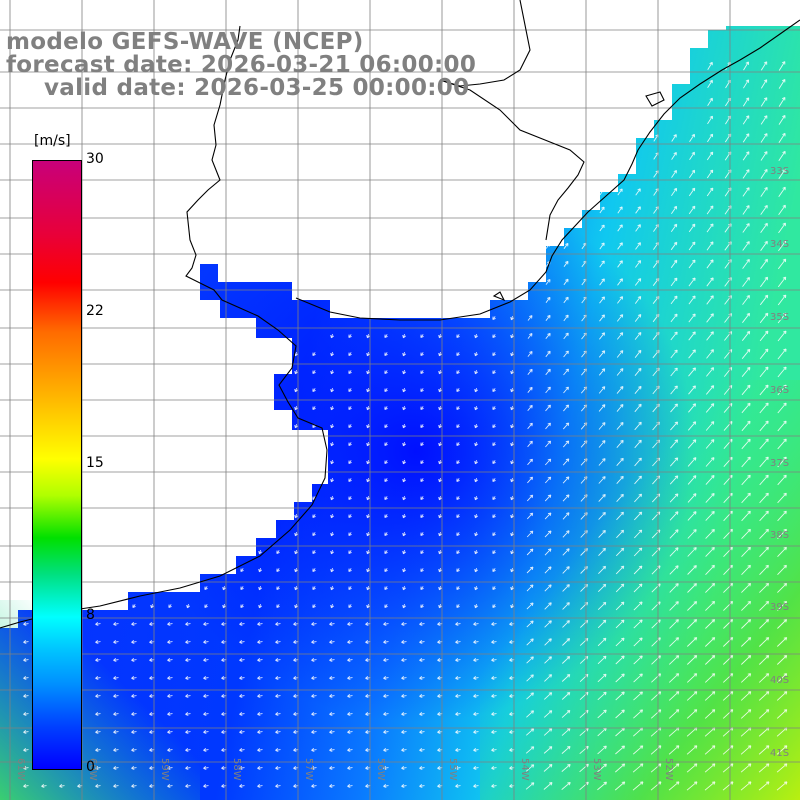 This screenshot has width=800, height=800. Describe the element at coordinates (779, 535) in the screenshot. I see `latitude-label: 38S` at that location.